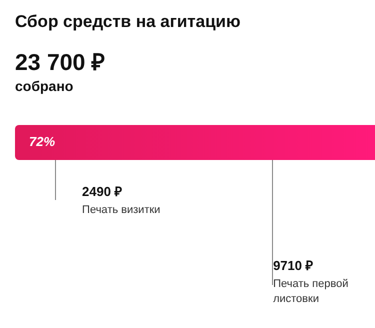 This screenshot has height=328, width=375. I want to click on text: 72%, so click(42, 141).